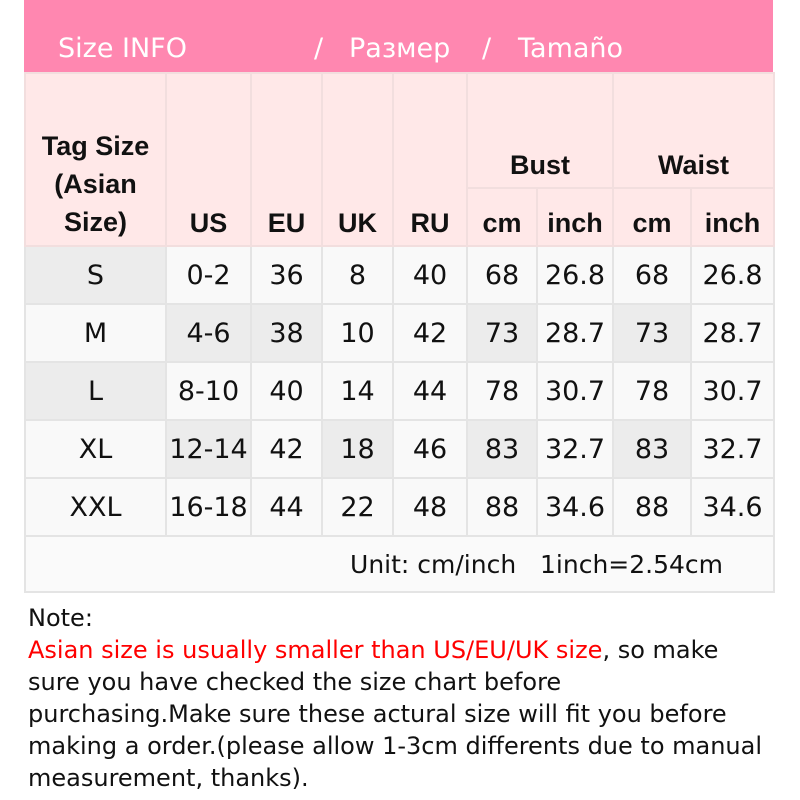 The image size is (800, 800). What do you see at coordinates (357, 159) in the screenshot?
I see `header-uk: UK` at bounding box center [357, 159].